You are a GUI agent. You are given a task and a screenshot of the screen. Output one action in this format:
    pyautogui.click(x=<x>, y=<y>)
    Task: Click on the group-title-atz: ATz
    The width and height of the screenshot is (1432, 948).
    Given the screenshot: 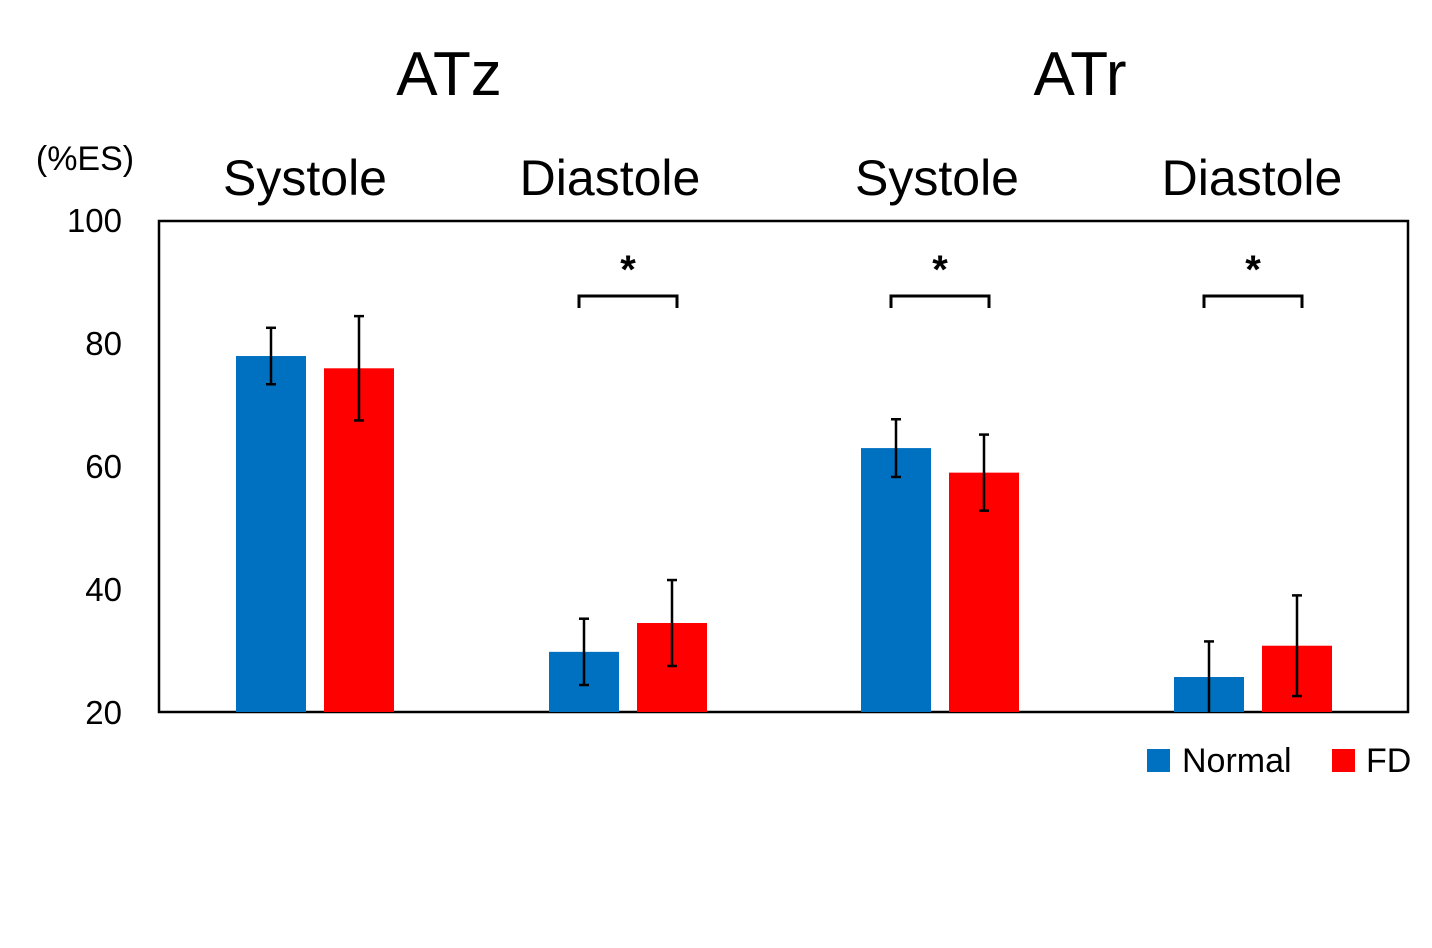 What is the action you would take?
    pyautogui.click(x=449, y=74)
    